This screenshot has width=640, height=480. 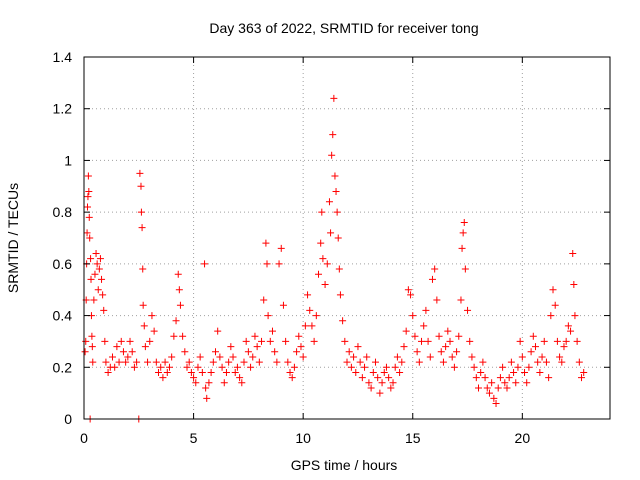 I want to click on x-tick-labels: 0 5 10 15 20, so click(x=305, y=438).